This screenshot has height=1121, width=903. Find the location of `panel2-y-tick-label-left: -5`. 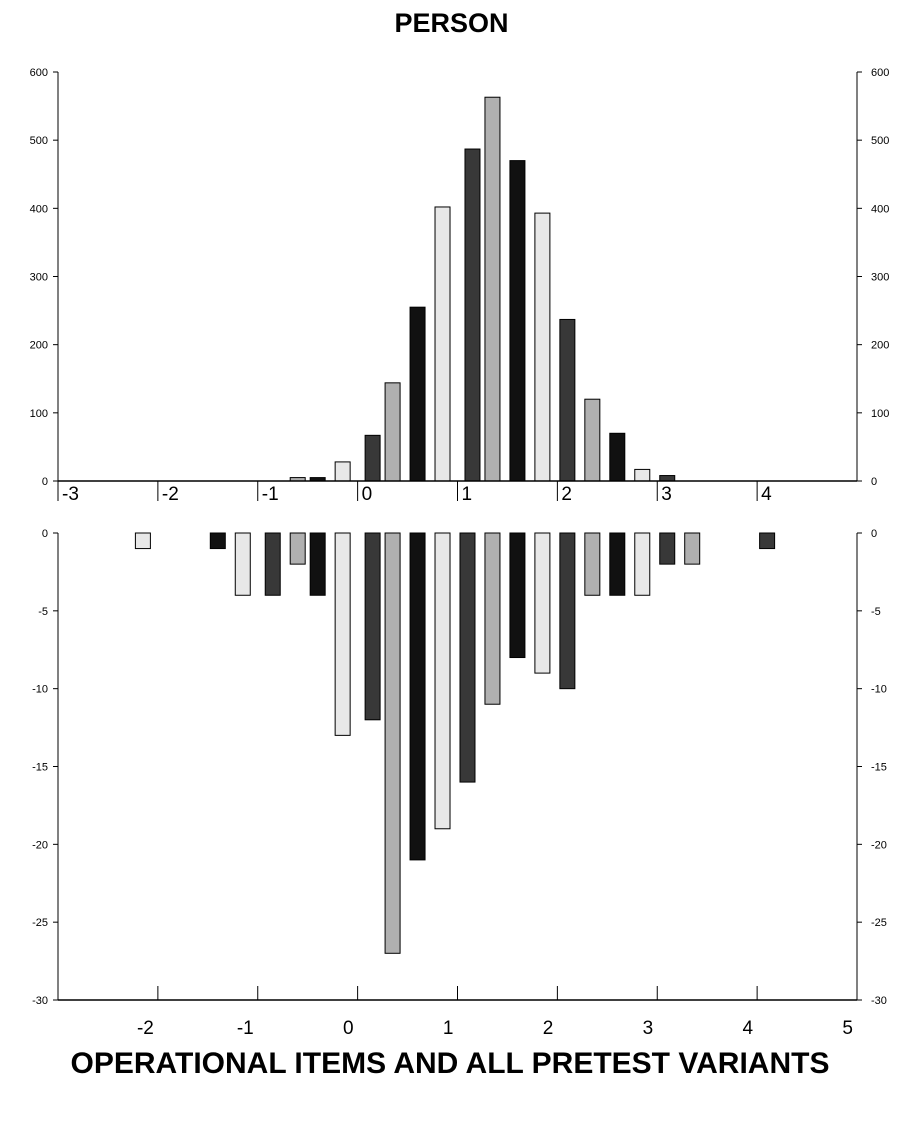

panel2-y-tick-label-left: -5 is located at coordinates (43, 612).